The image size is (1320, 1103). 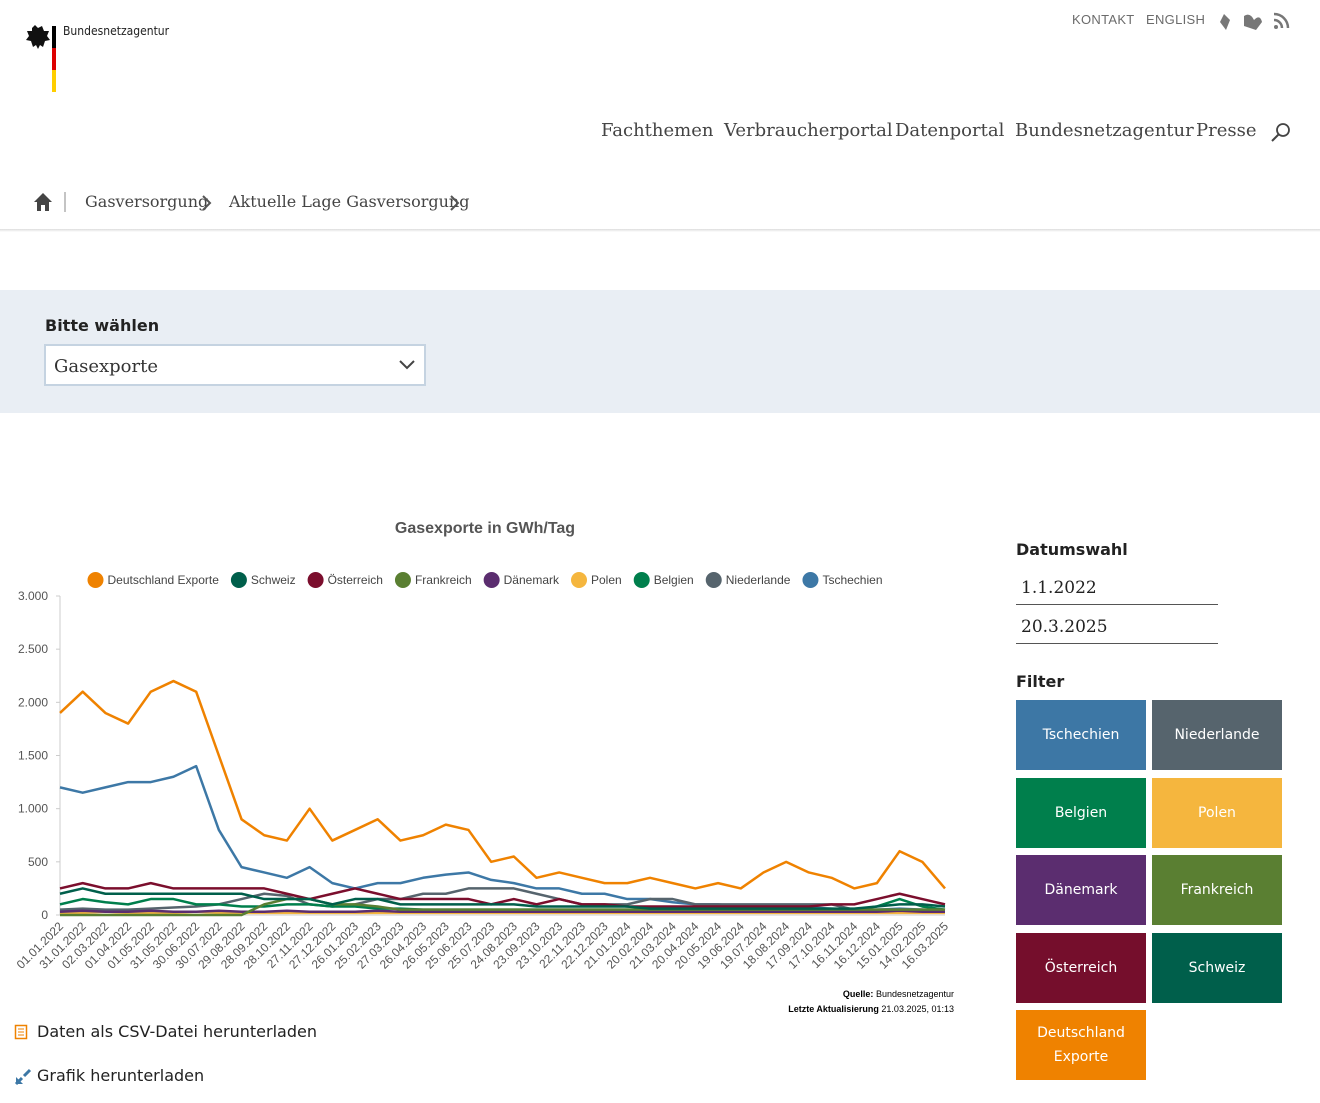 What do you see at coordinates (833, 1009) in the screenshot?
I see `update-label: Letzte Aktualisierung` at bounding box center [833, 1009].